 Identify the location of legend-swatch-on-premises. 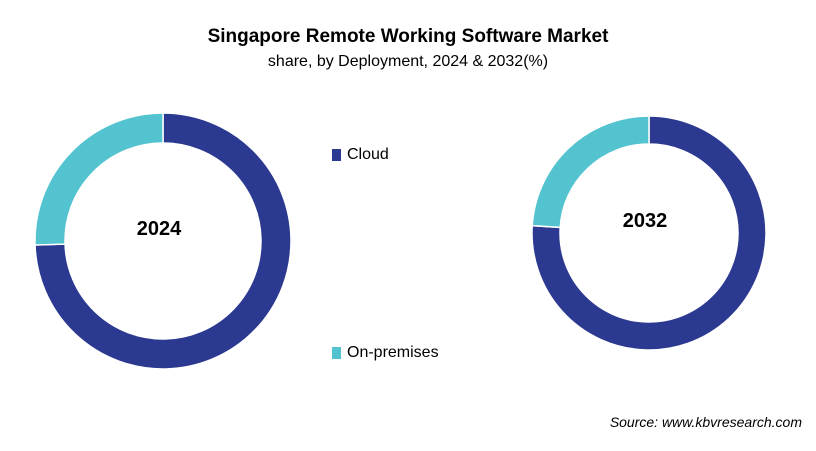
(336, 353).